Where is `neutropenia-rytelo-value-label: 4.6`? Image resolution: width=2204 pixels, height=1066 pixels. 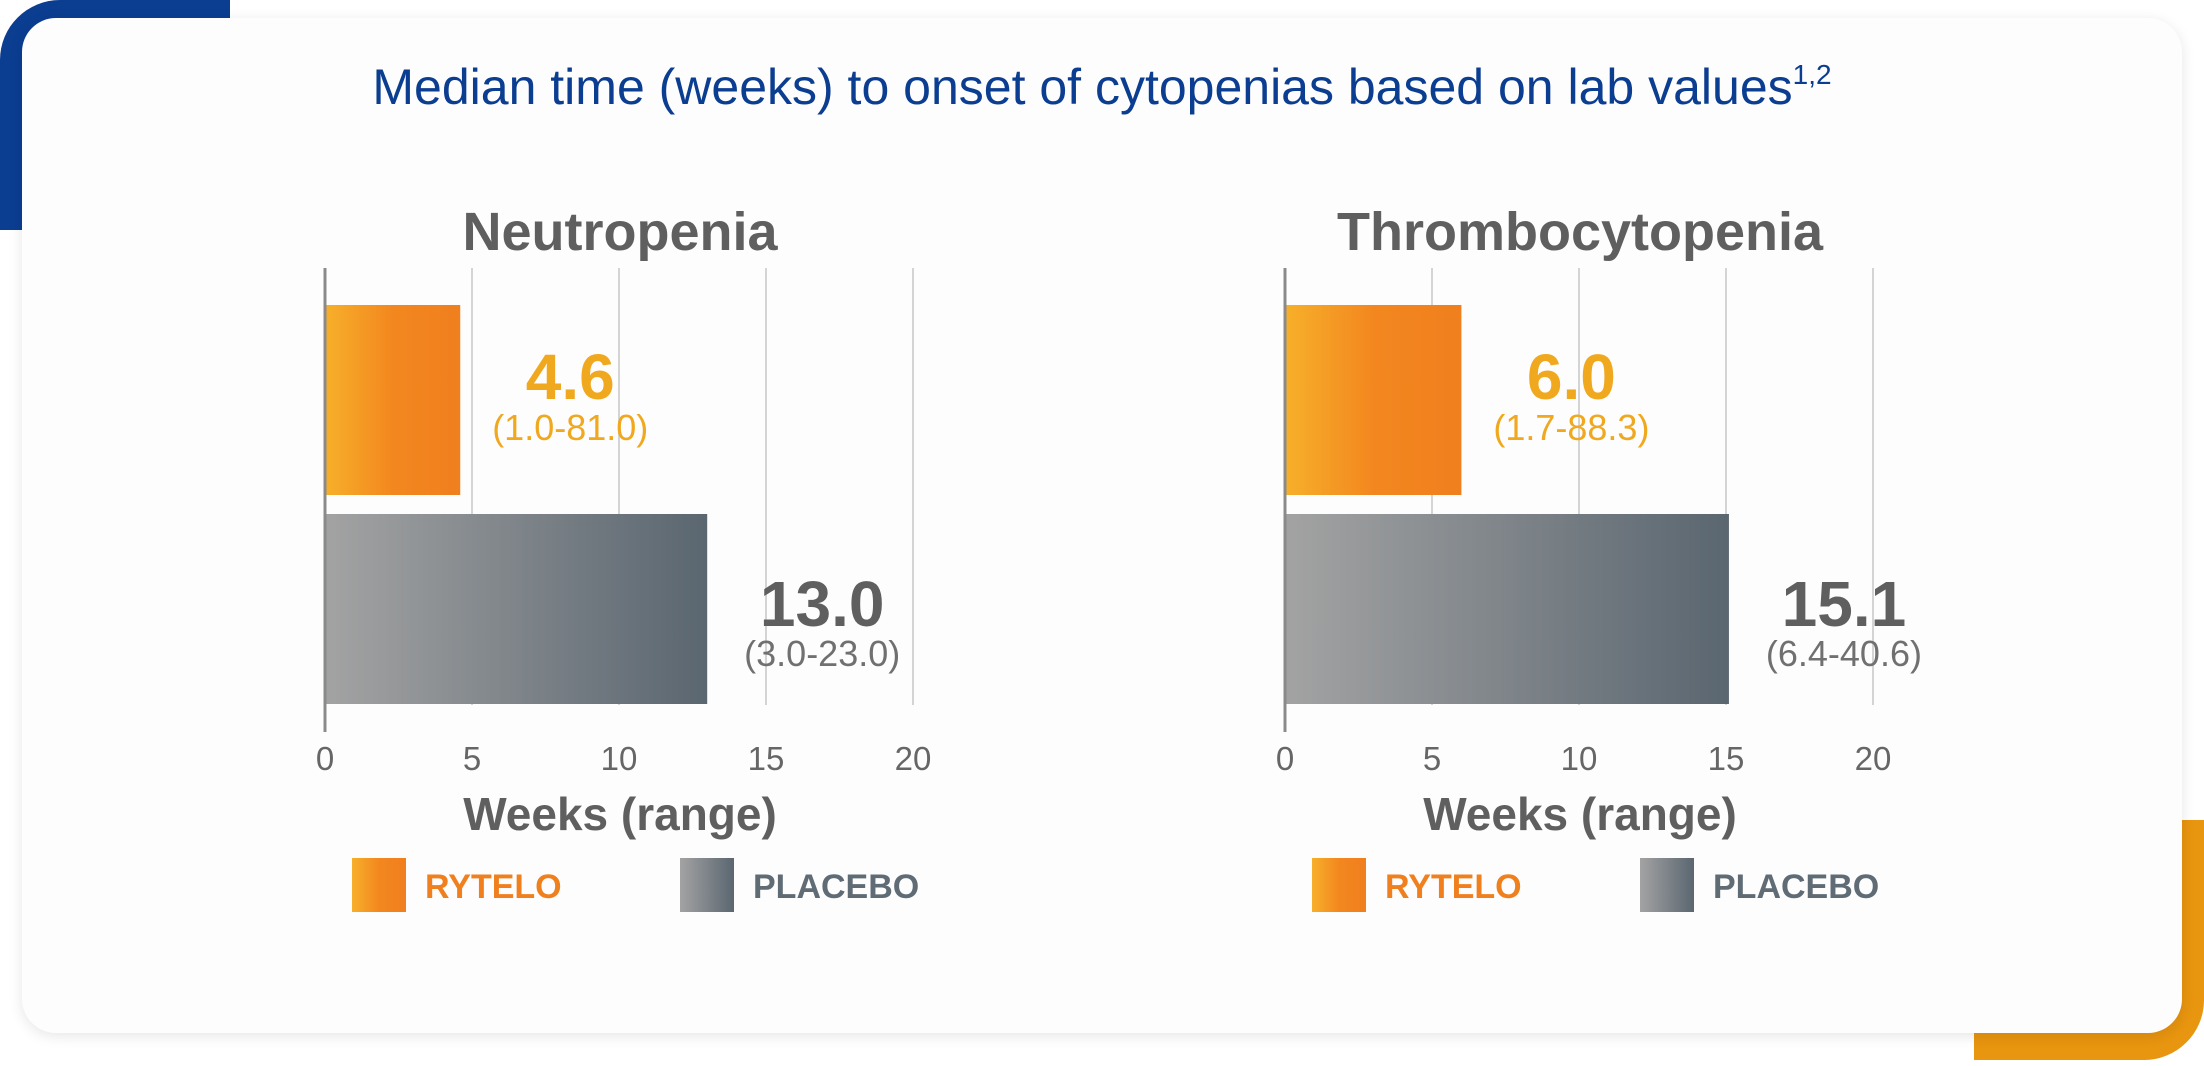 neutropenia-rytelo-value-label: 4.6 is located at coordinates (570, 377).